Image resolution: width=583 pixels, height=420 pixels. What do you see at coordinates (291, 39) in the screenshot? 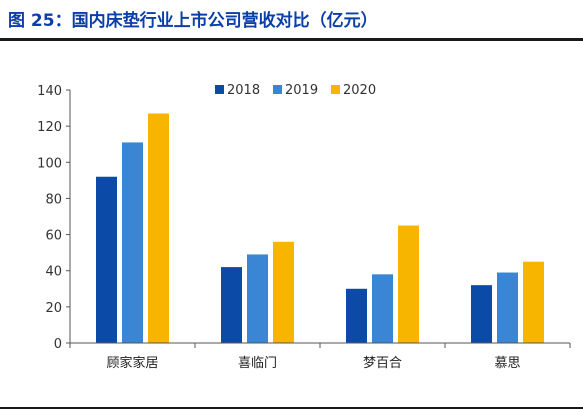
I see `title-underline` at bounding box center [291, 39].